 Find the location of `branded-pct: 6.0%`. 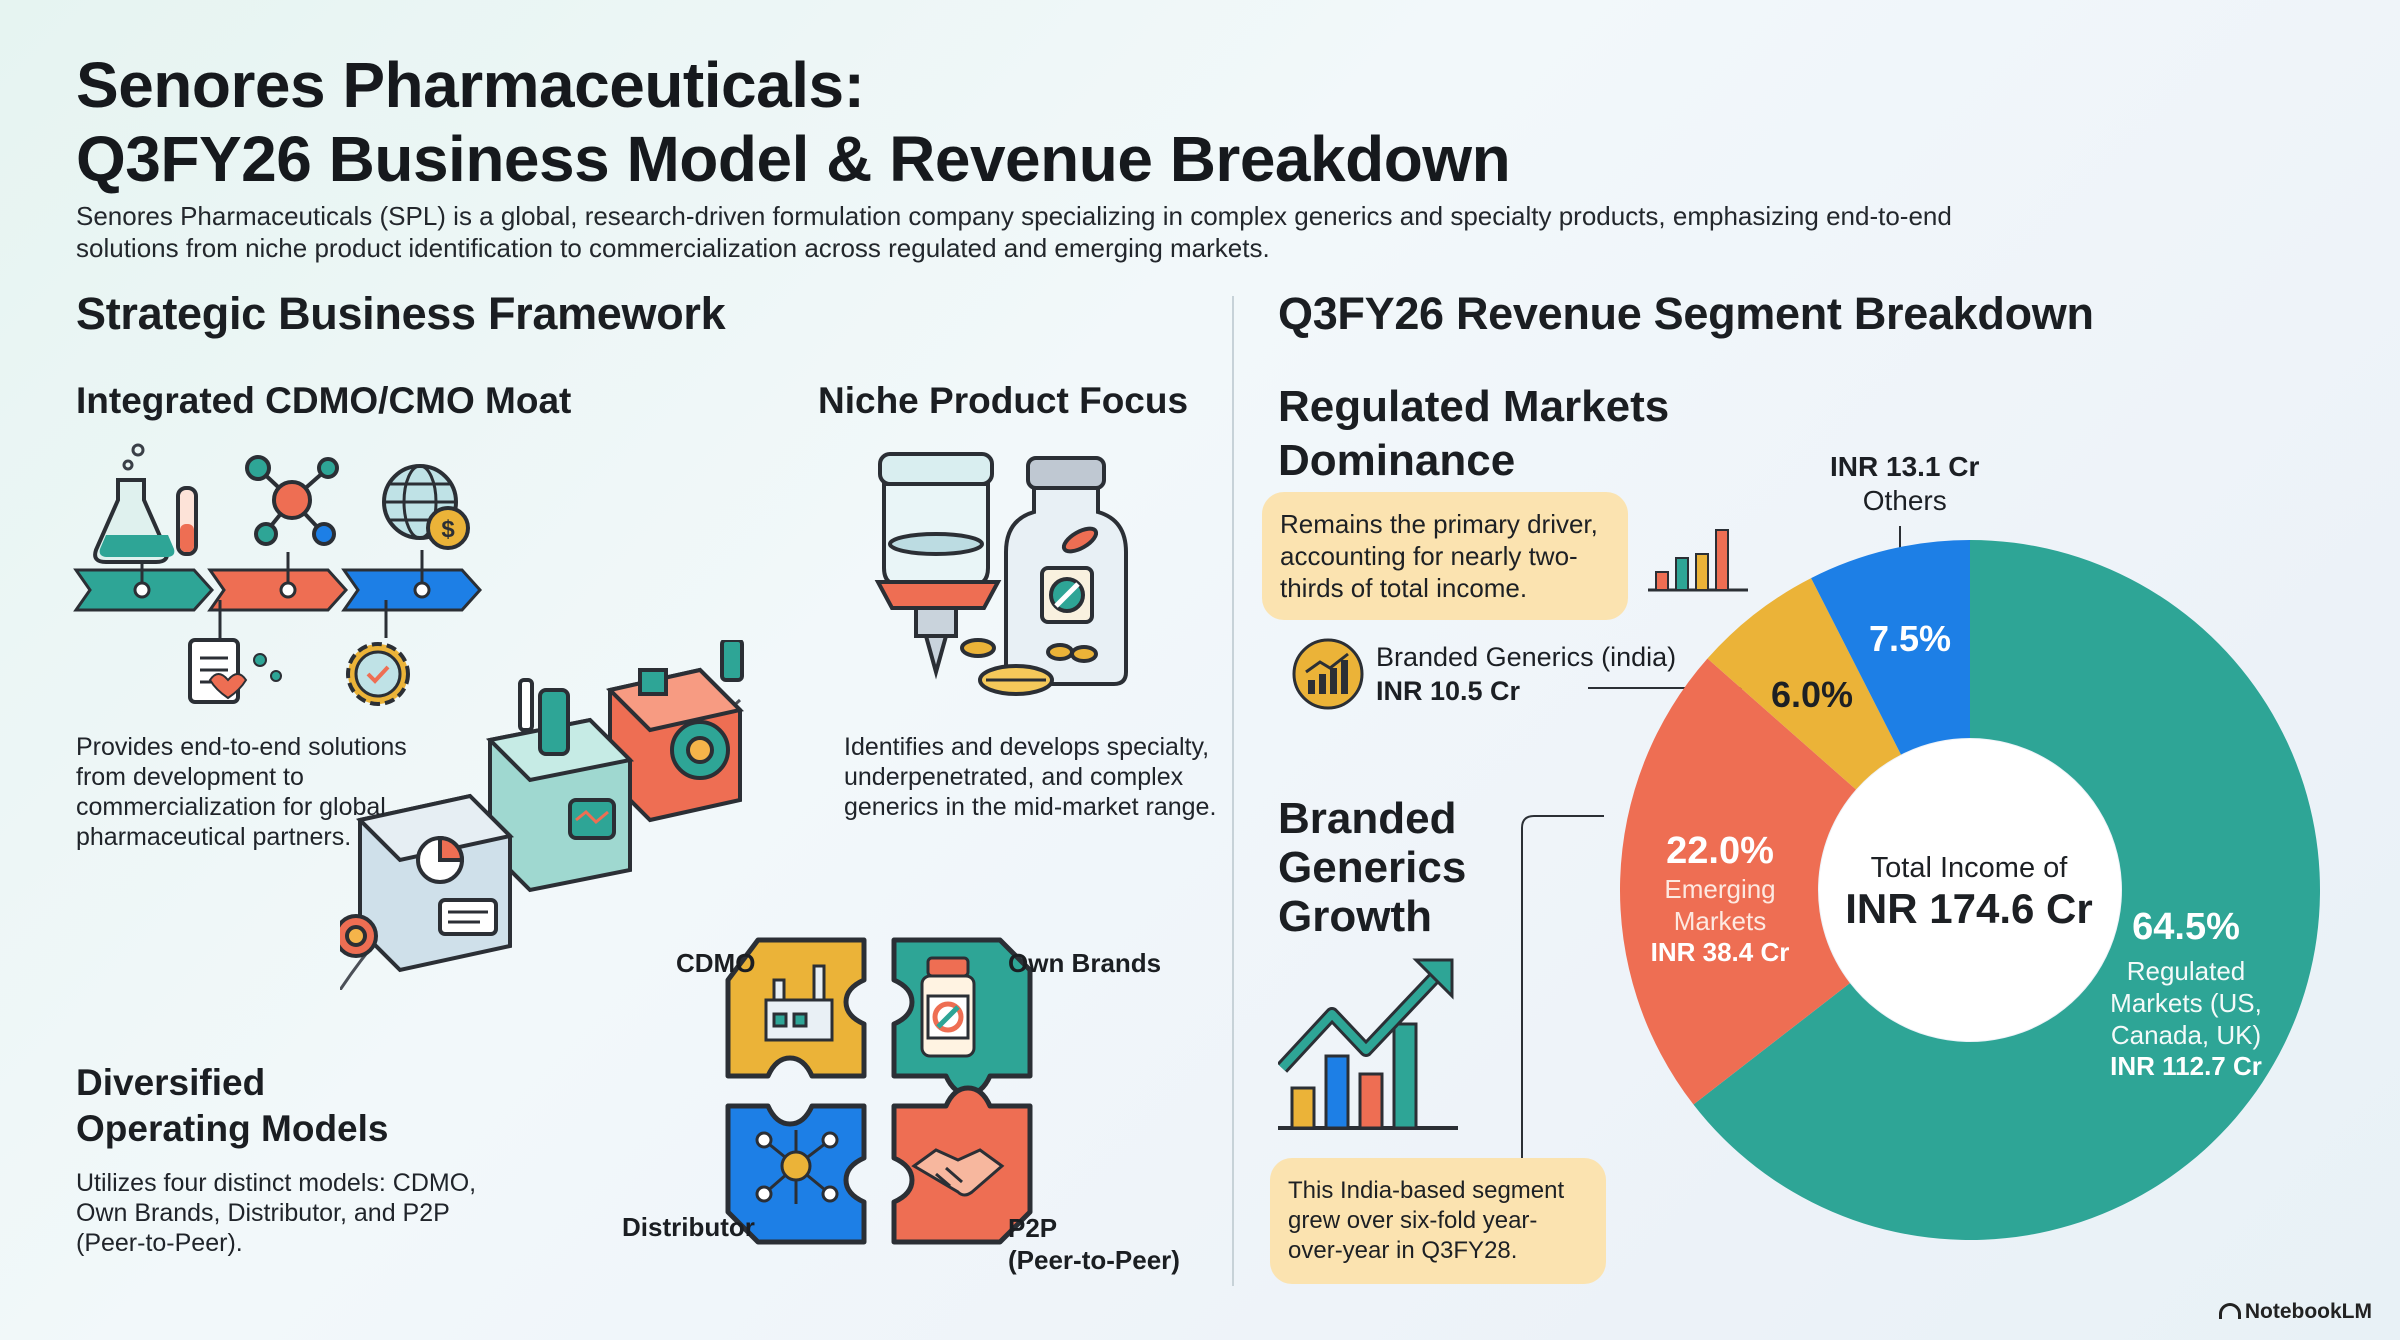

branded-pct: 6.0% is located at coordinates (1812, 694).